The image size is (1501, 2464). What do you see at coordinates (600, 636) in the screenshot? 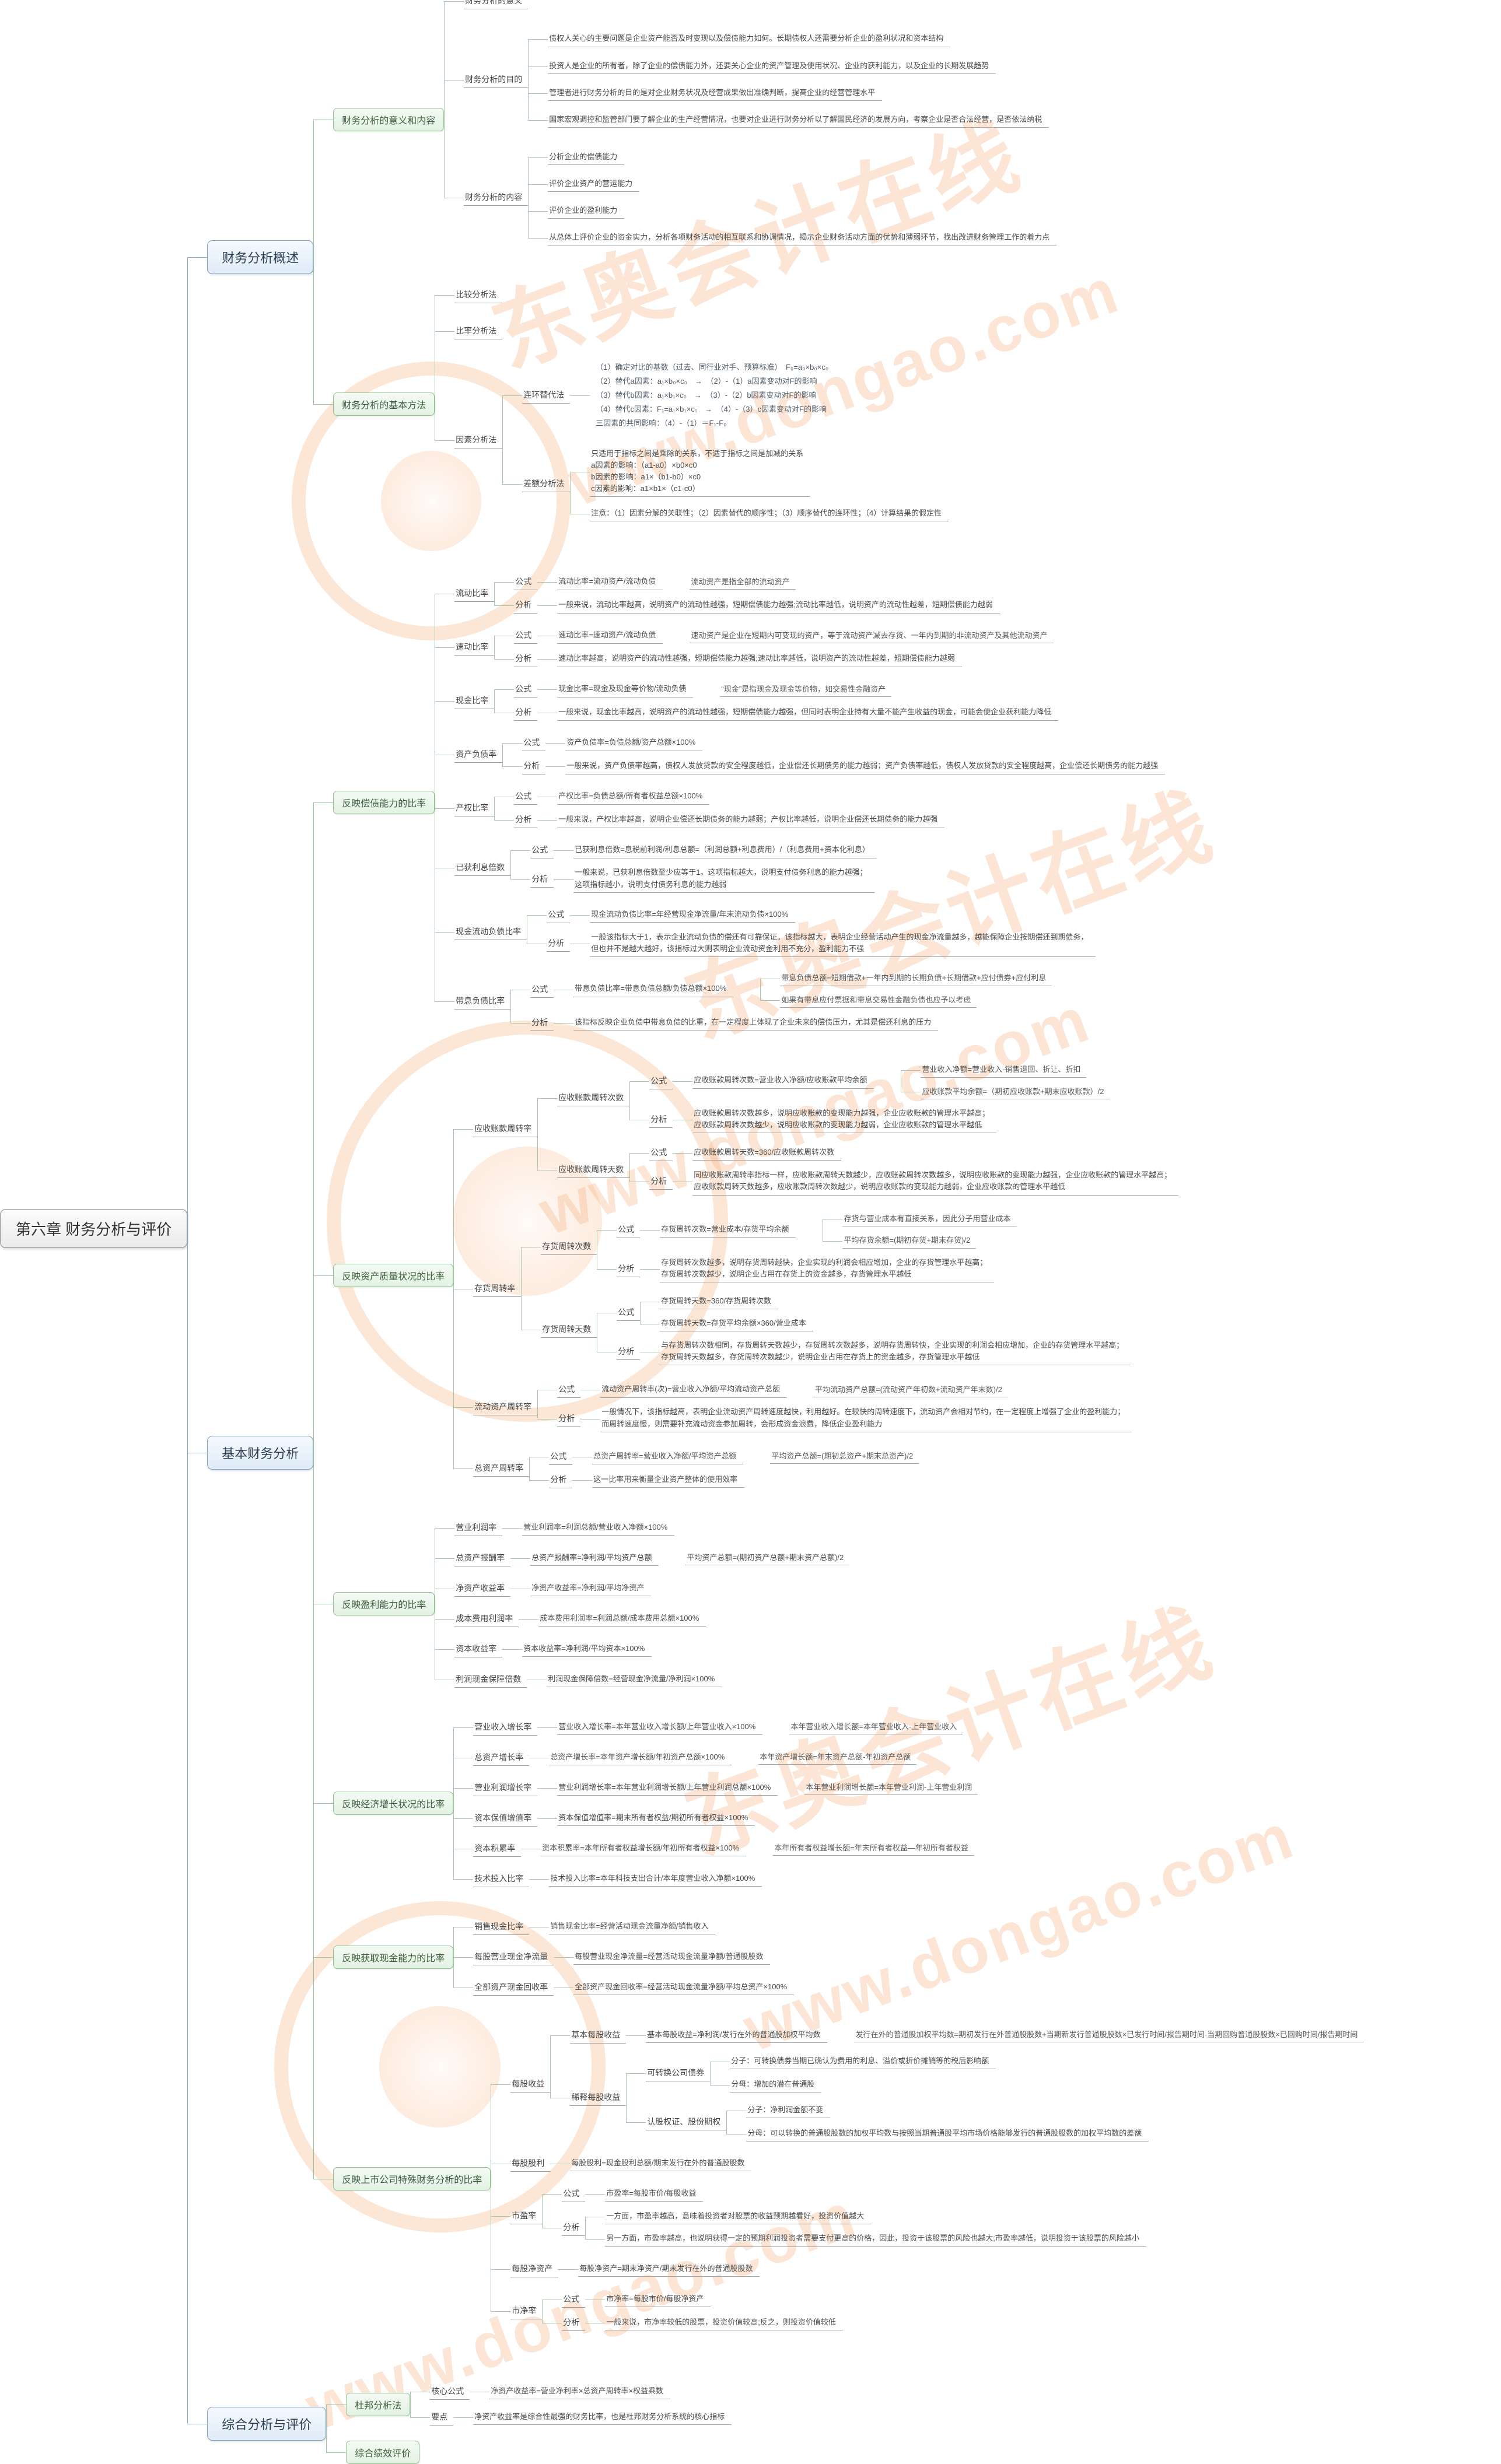
I see `mindmap-branch: 速动比率=速动资产/流动负债` at bounding box center [600, 636].